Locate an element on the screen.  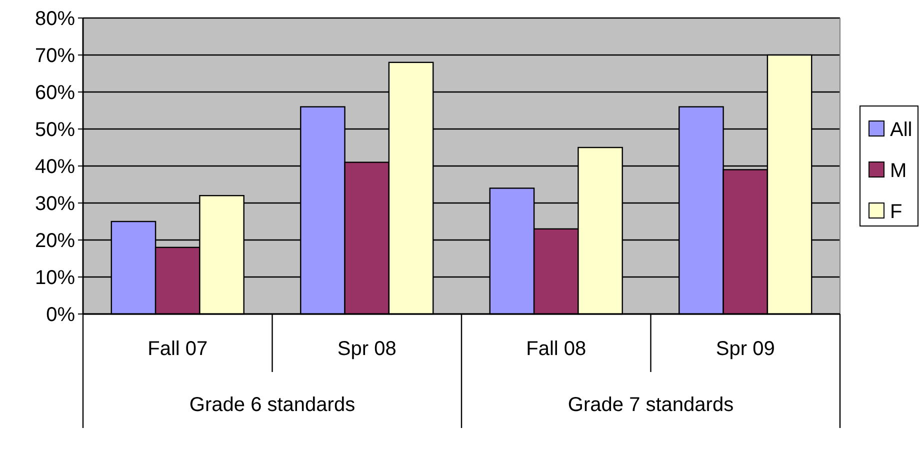
text: Grade 7 standards is located at coordinates (651, 405).